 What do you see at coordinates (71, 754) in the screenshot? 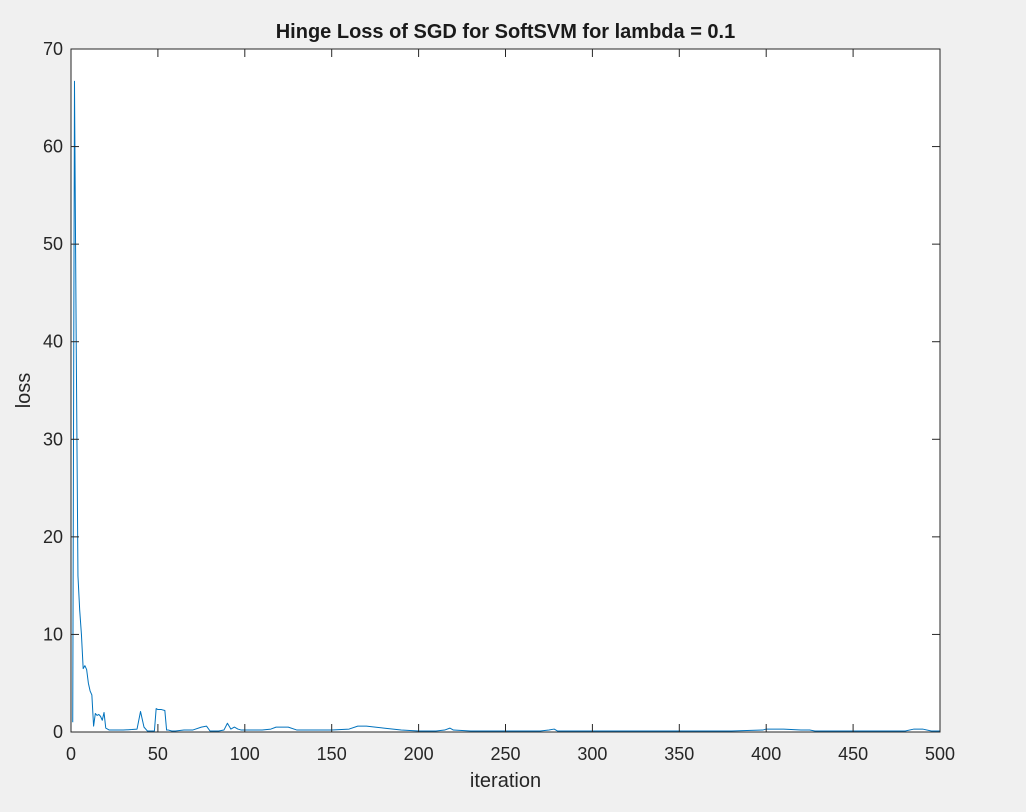
I see `x-tick-label: 0` at bounding box center [71, 754].